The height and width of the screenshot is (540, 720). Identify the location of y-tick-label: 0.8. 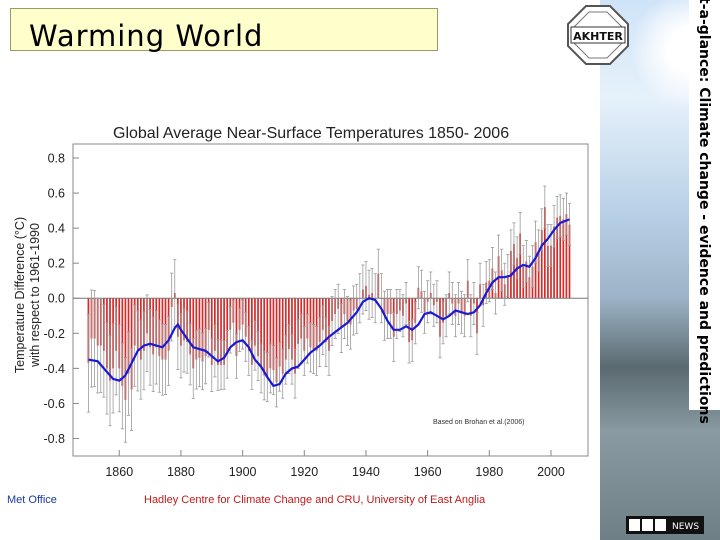
(56, 159).